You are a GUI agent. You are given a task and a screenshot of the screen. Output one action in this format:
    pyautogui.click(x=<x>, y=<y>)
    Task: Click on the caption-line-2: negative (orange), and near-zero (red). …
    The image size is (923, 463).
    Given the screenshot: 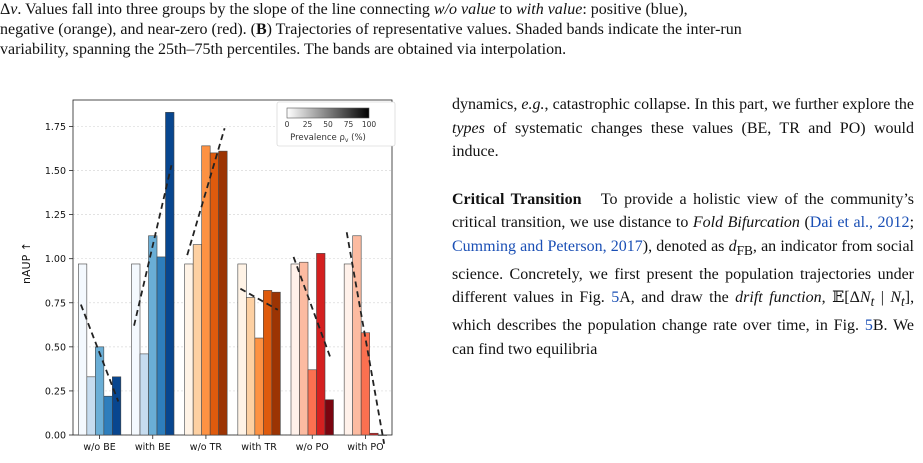 What is the action you would take?
    pyautogui.click(x=371, y=29)
    